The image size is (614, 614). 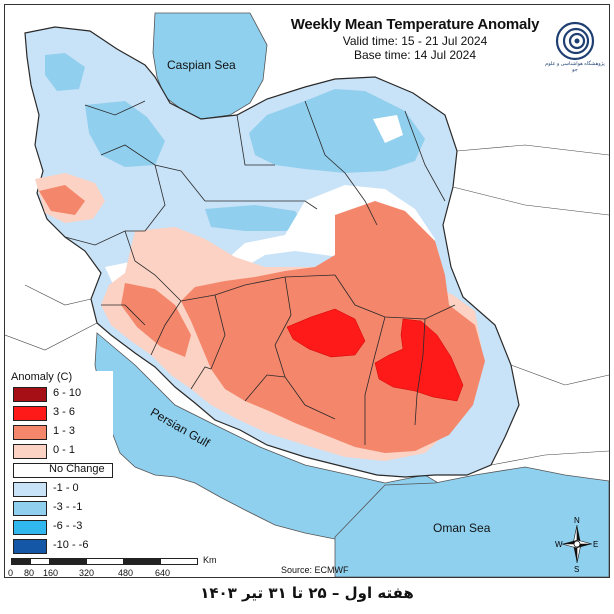 I want to click on legend-item: 1 - 3, so click(x=61, y=432).